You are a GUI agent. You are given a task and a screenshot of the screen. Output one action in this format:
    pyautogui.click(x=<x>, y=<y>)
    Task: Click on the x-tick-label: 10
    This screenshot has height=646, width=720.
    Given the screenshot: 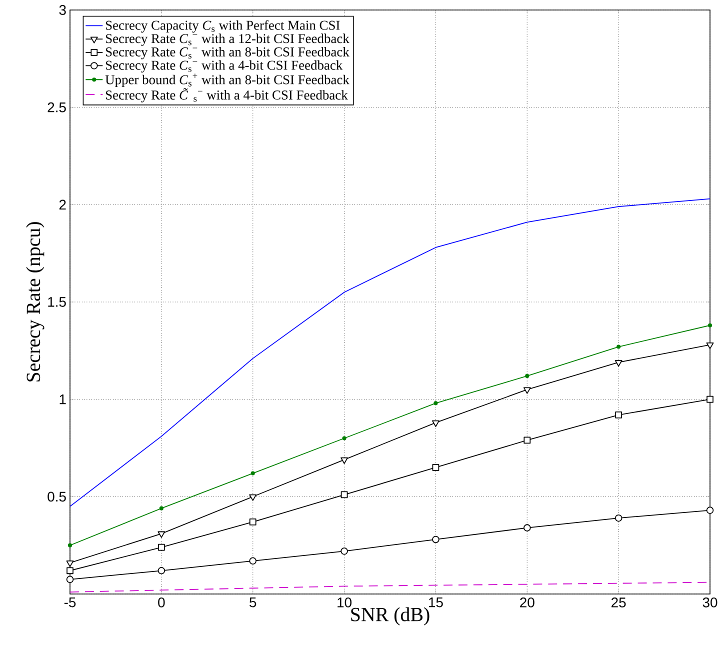 What is the action you would take?
    pyautogui.click(x=345, y=603)
    